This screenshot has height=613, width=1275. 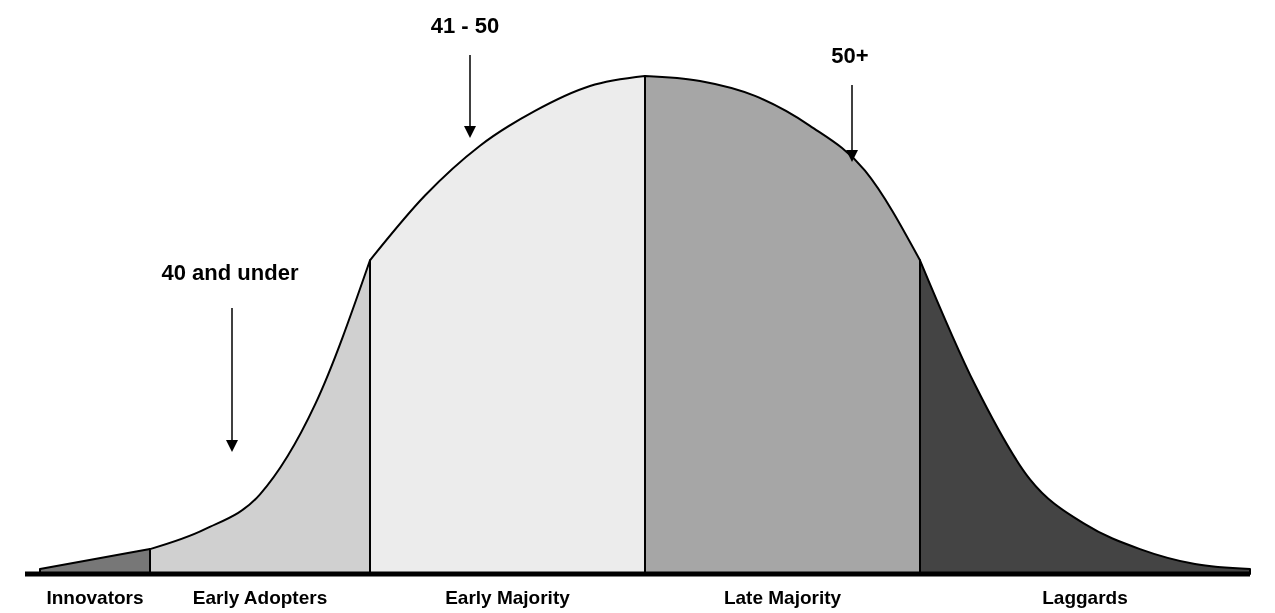 I want to click on text: 50+, so click(x=850, y=55).